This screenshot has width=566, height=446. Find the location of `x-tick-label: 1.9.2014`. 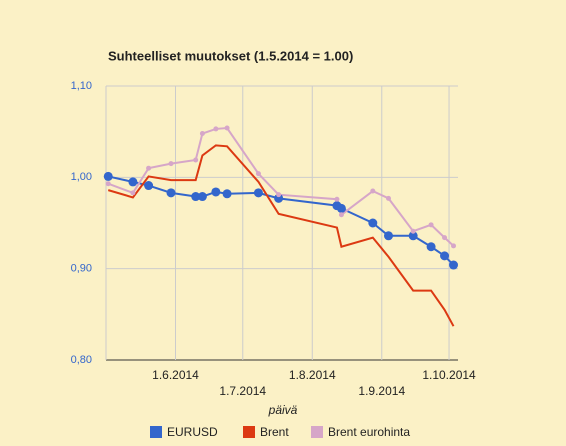

x-tick-label: 1.9.2014 is located at coordinates (381, 391).